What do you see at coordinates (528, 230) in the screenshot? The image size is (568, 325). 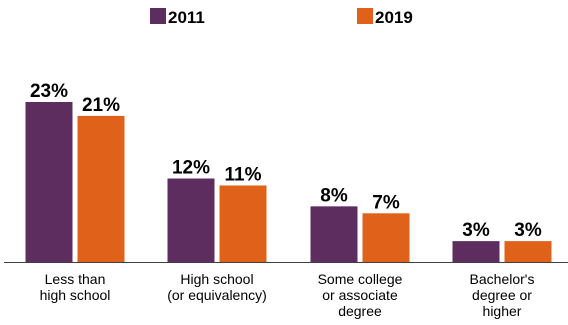 I see `data-label-2019-3: 3%` at bounding box center [528, 230].